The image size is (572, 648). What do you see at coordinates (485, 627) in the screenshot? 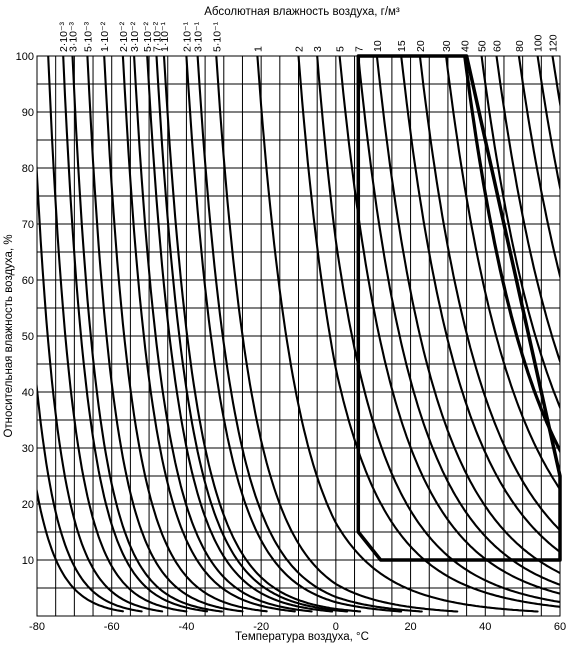
I see `x-tick-label: 40` at bounding box center [485, 627].